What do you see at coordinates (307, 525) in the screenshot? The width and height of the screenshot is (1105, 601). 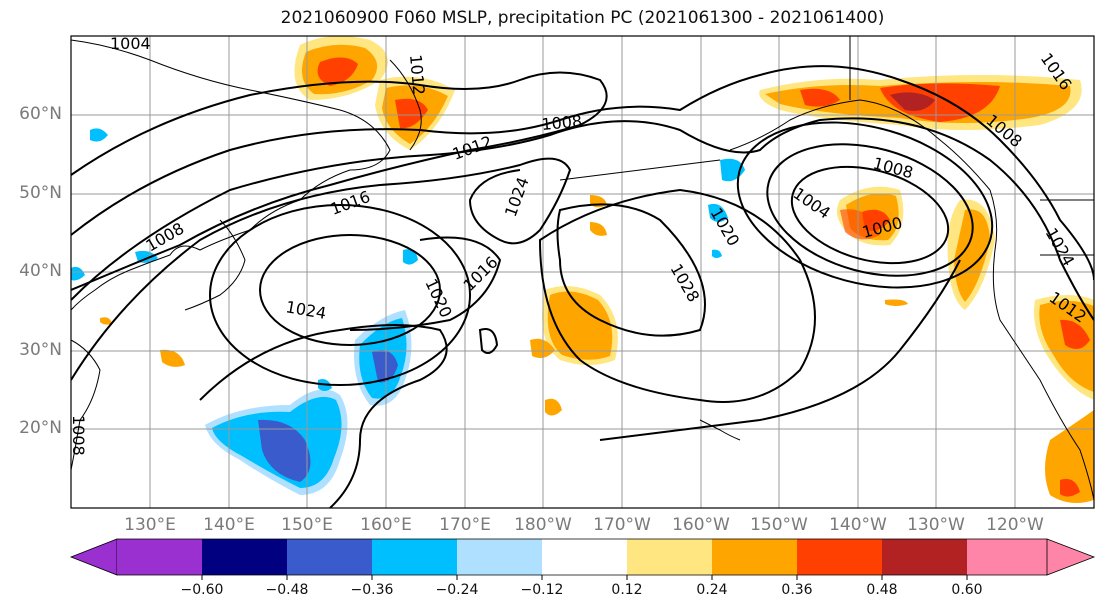 I see `lon-label: 150°E` at bounding box center [307, 525].